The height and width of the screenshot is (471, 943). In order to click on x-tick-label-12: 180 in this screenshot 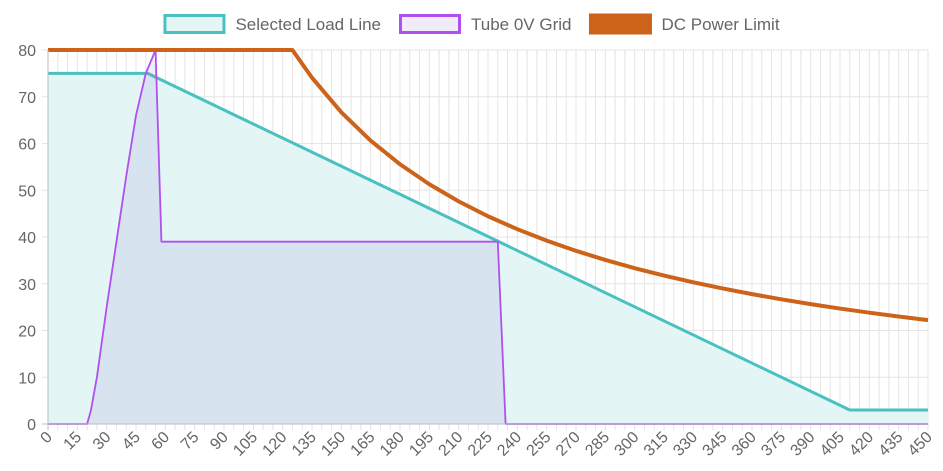, I will do `click(392, 444)`.